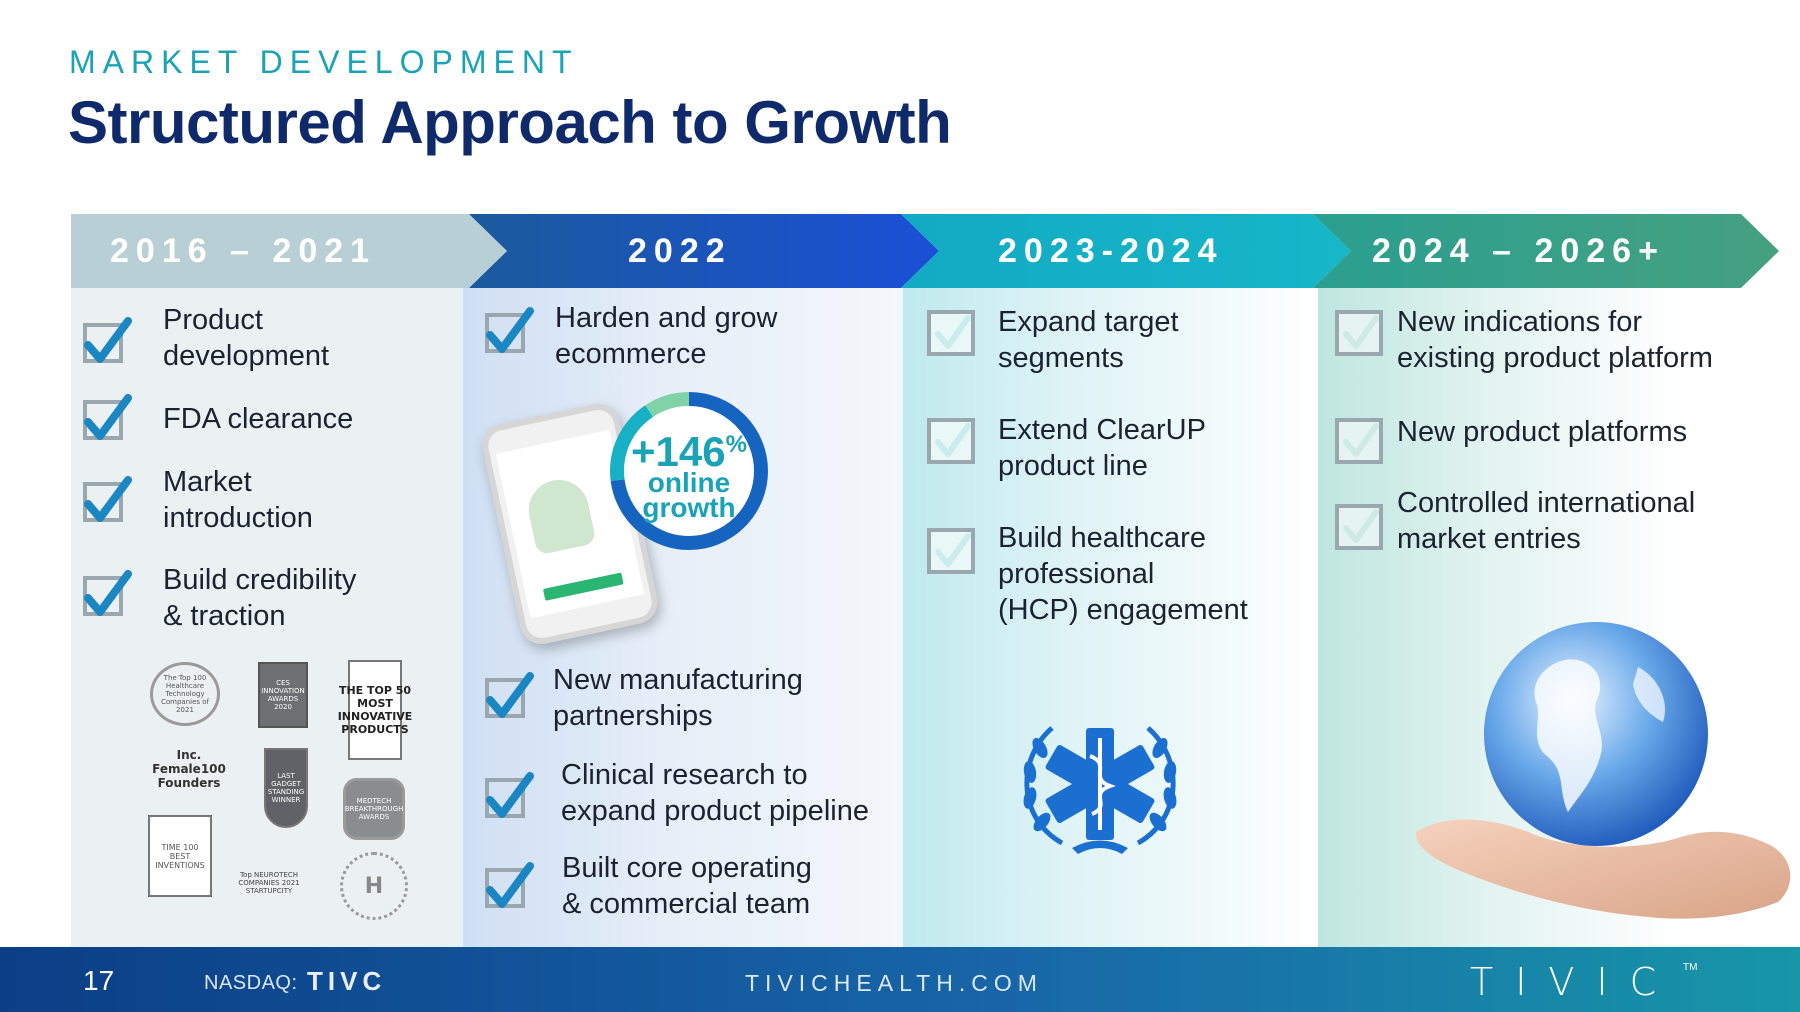  I want to click on item-text: FDA clearance, so click(258, 419).